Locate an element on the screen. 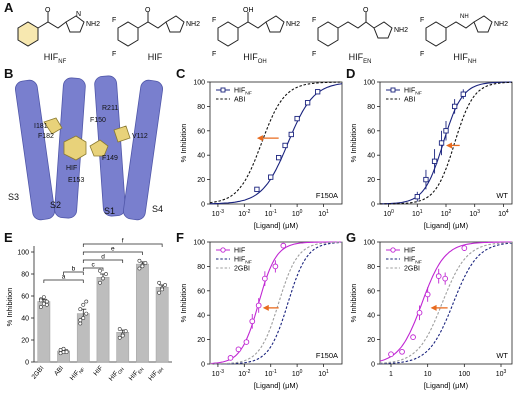 The height and width of the screenshot is (402, 520). structure-hif-nf: O NH2 N is located at coordinates (58, 27).